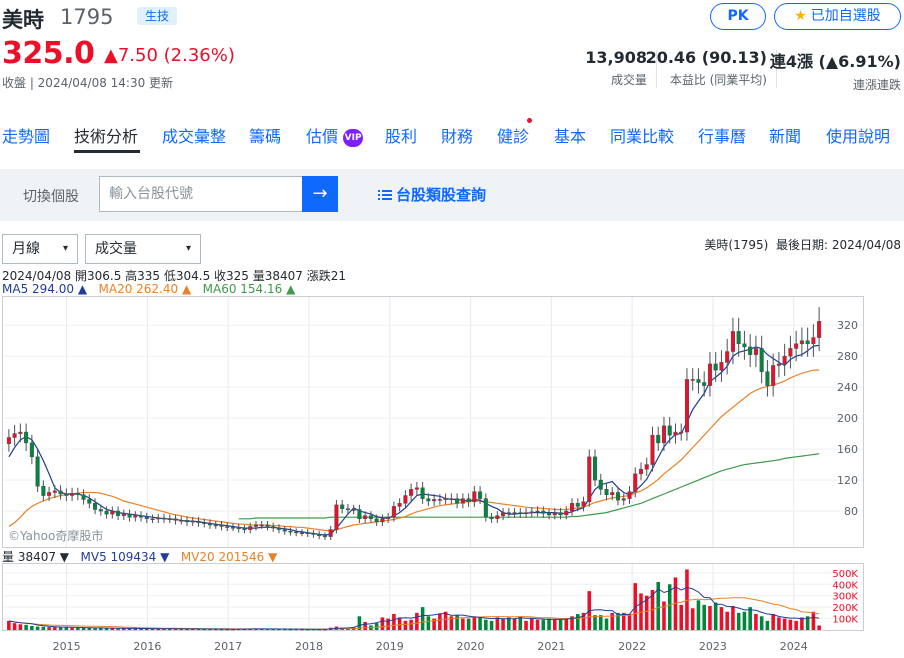  Describe the element at coordinates (40, 249) in the screenshot. I see `period-select: 月線 ▾` at that location.